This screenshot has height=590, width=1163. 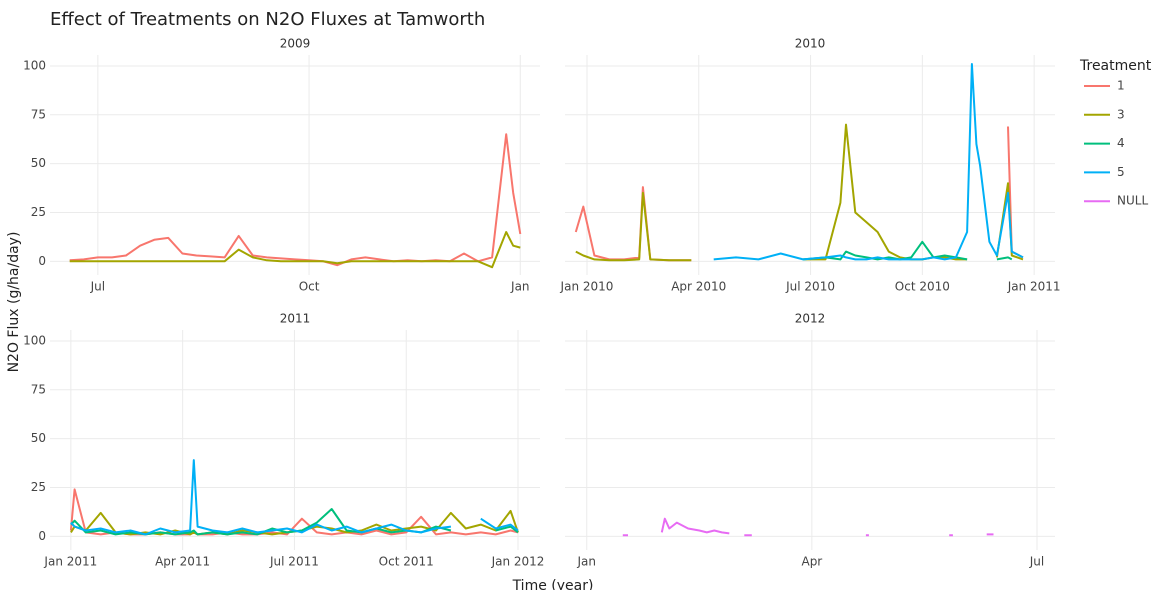 What do you see at coordinates (810, 287) in the screenshot?
I see `x-tick-label: Jul 2010` at bounding box center [810, 287].